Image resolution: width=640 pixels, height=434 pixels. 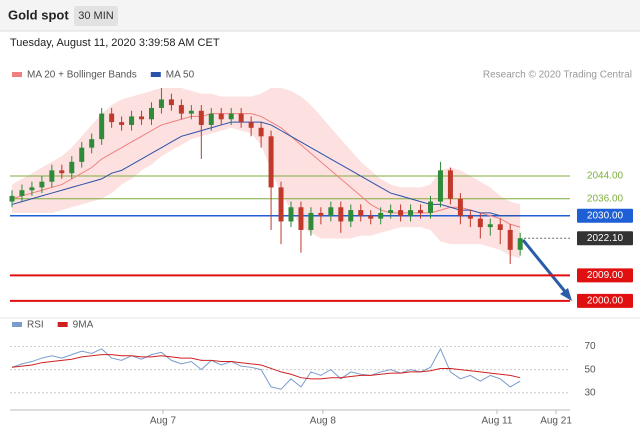 What do you see at coordinates (557, 75) in the screenshot?
I see `credit: Research © 2020 Trading Central` at bounding box center [557, 75].